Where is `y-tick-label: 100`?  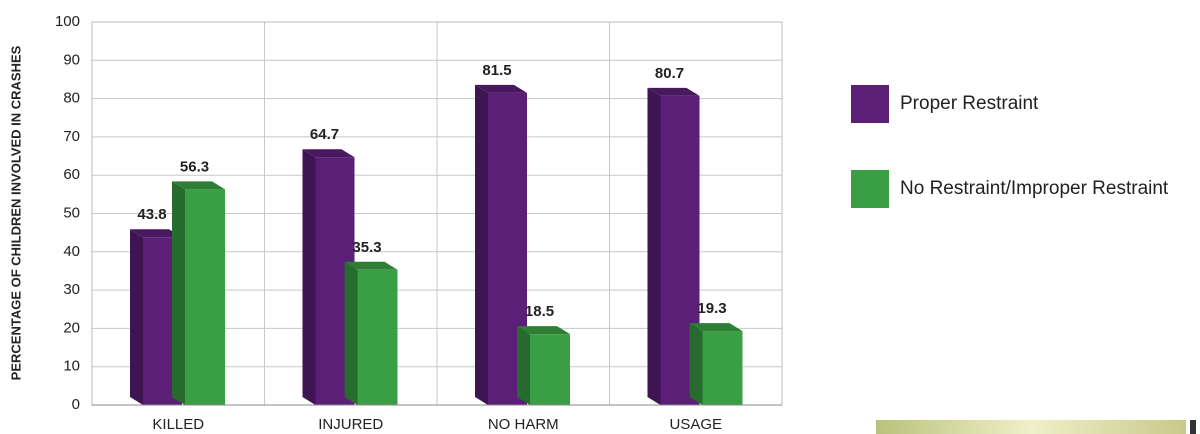 y-tick-label: 100 is located at coordinates (67, 21).